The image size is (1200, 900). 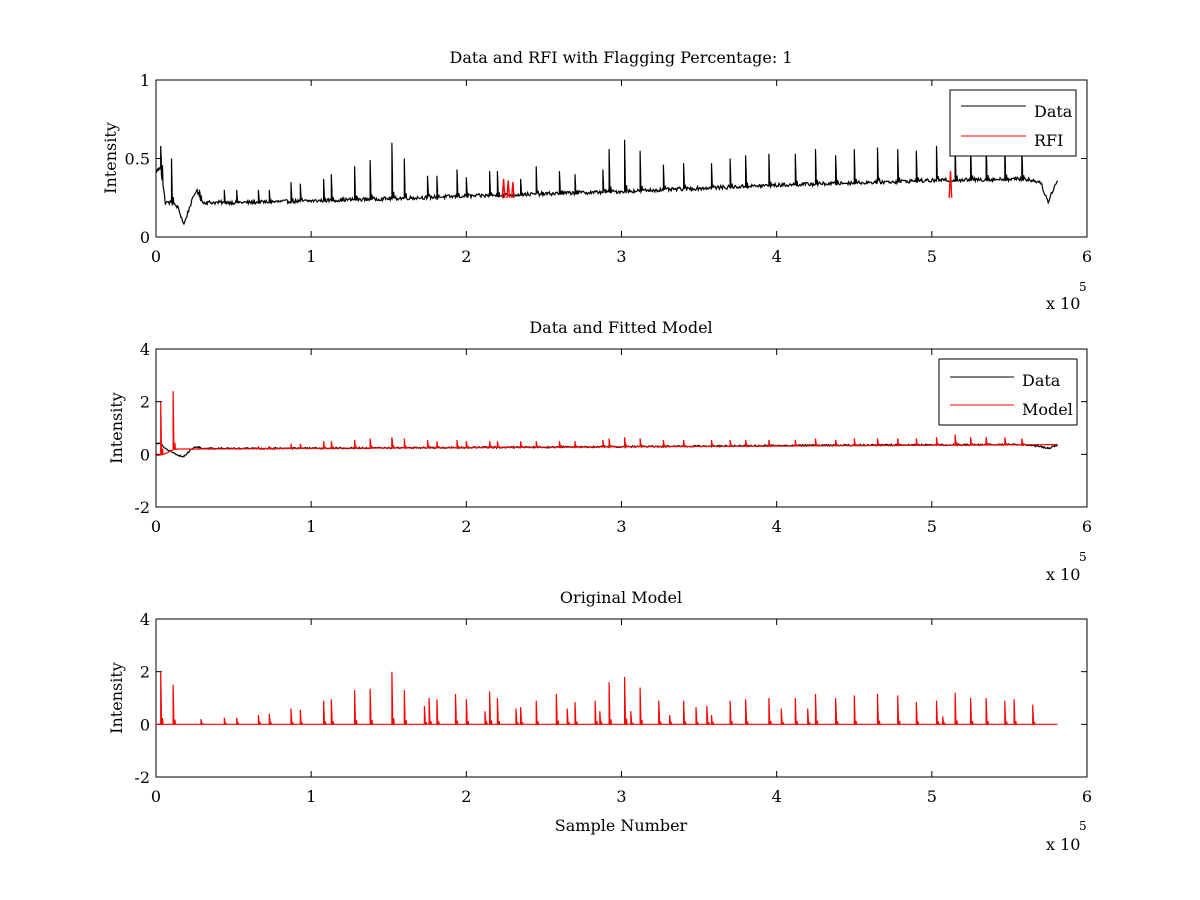 I want to click on panel-3-title: Original Model, so click(x=621, y=597).